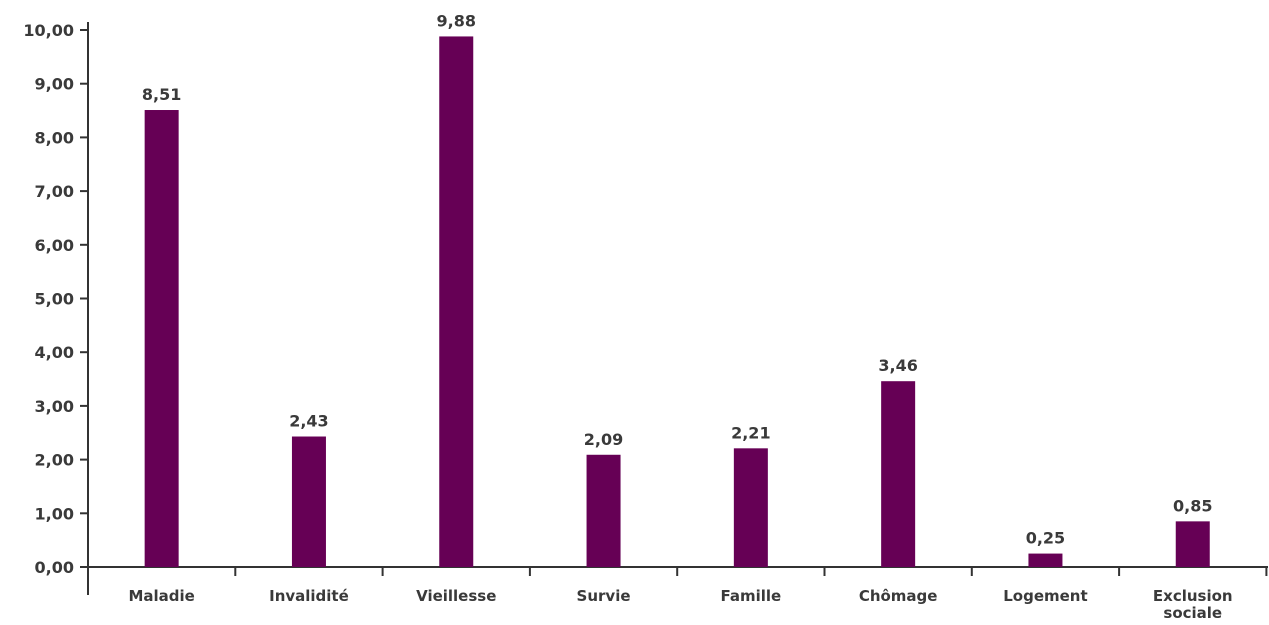 This screenshot has width=1269, height=625. What do you see at coordinates (54, 513) in the screenshot?
I see `y-tick-label: 1,00` at bounding box center [54, 513].